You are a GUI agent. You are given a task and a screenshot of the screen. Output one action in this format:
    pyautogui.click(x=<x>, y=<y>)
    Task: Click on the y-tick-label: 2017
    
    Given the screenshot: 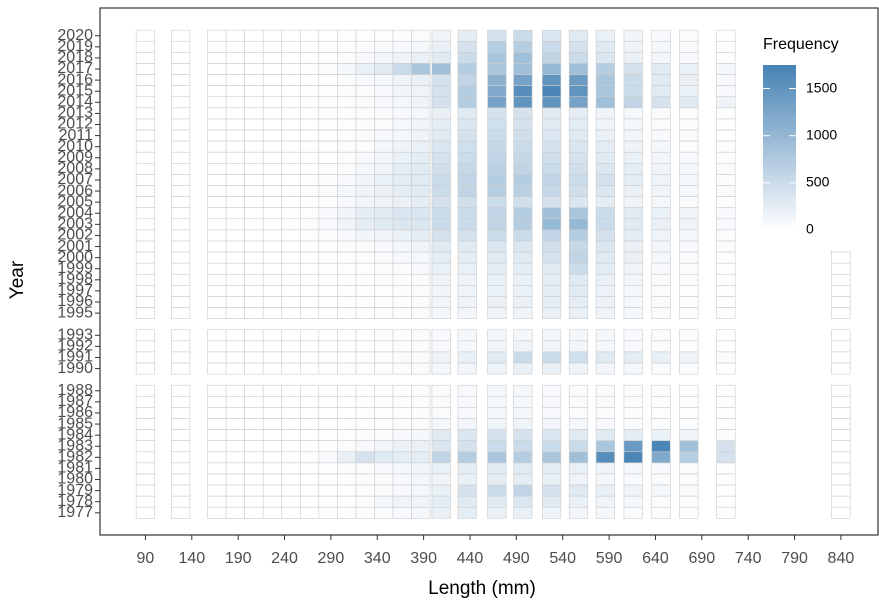 What is the action you would take?
    pyautogui.click(x=75, y=68)
    